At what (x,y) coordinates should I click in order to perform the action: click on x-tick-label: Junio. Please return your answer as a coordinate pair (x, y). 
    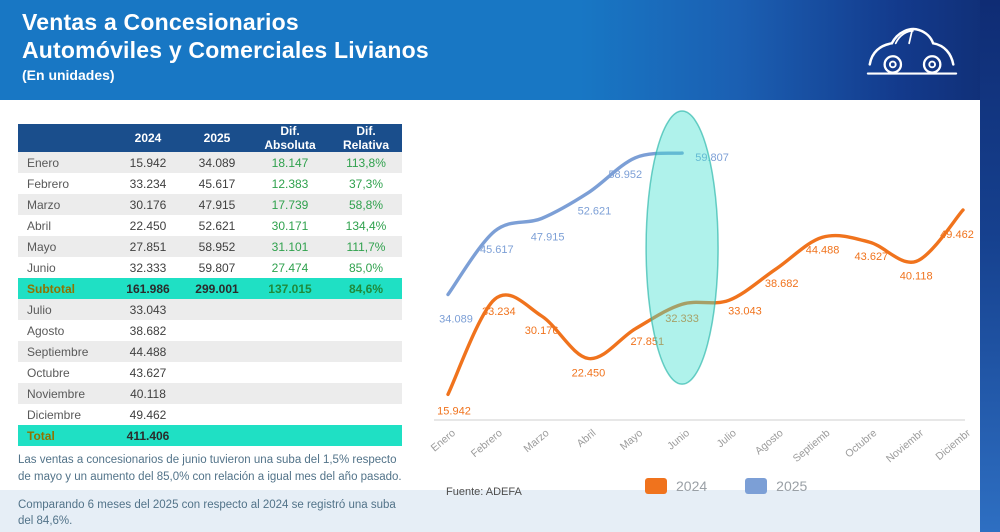
    Looking at the image, I should click on (678, 439).